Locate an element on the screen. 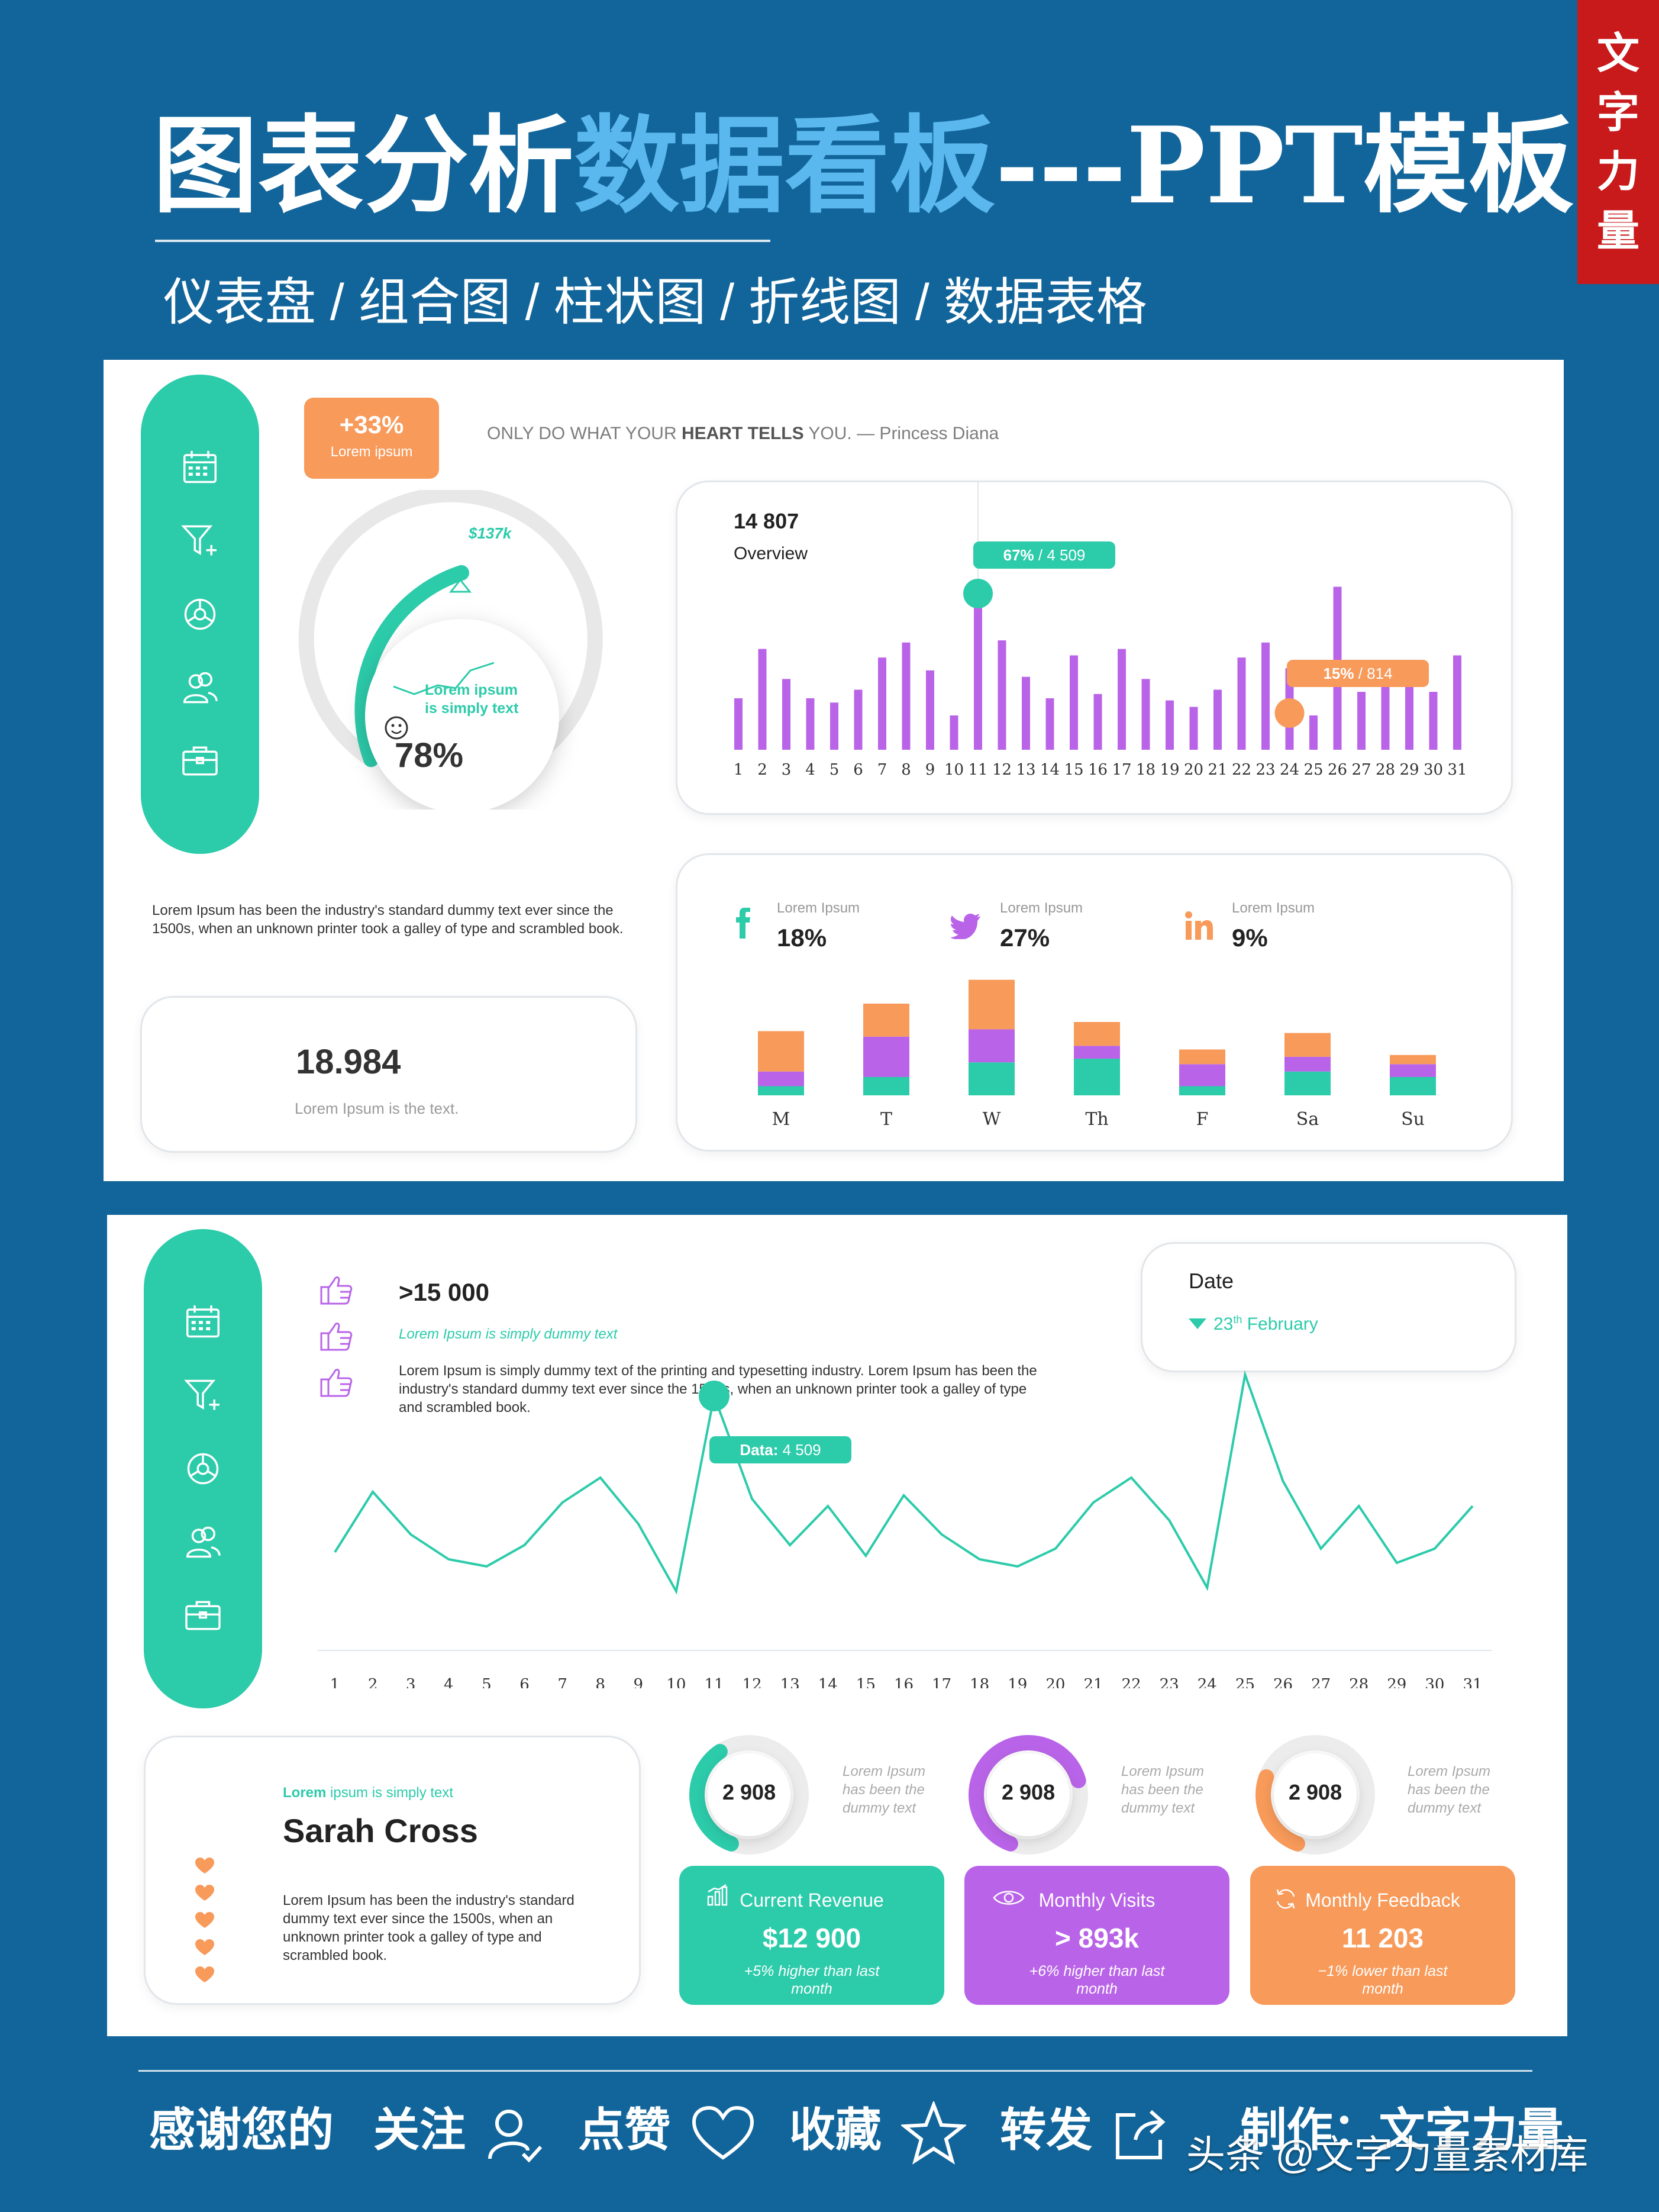 The image size is (1659, 2212). date-card: Date 23th February is located at coordinates (1328, 1307).